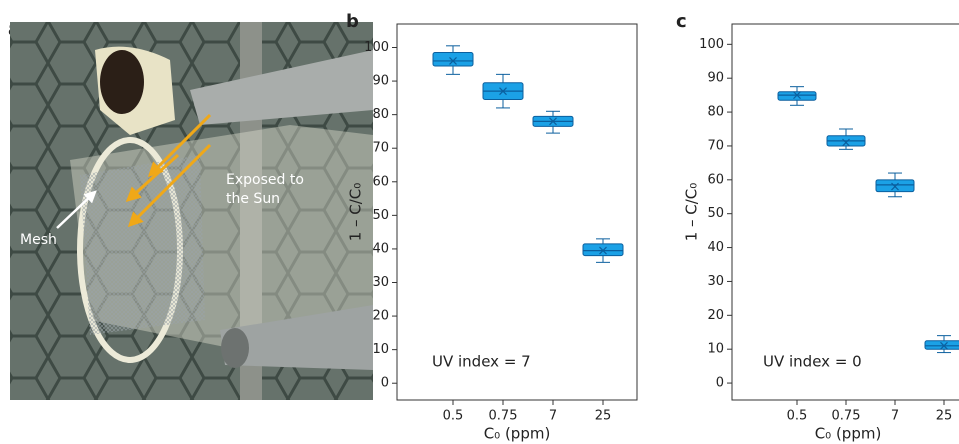  What do you see at coordinates (253, 199) in the screenshot?
I see `sun-label: the Sun` at bounding box center [253, 199].